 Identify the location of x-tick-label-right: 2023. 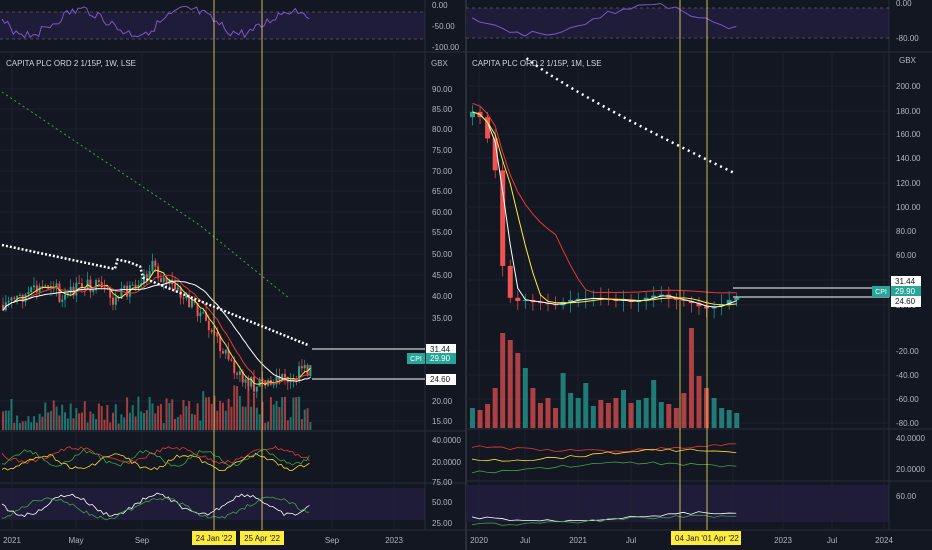
(783, 540).